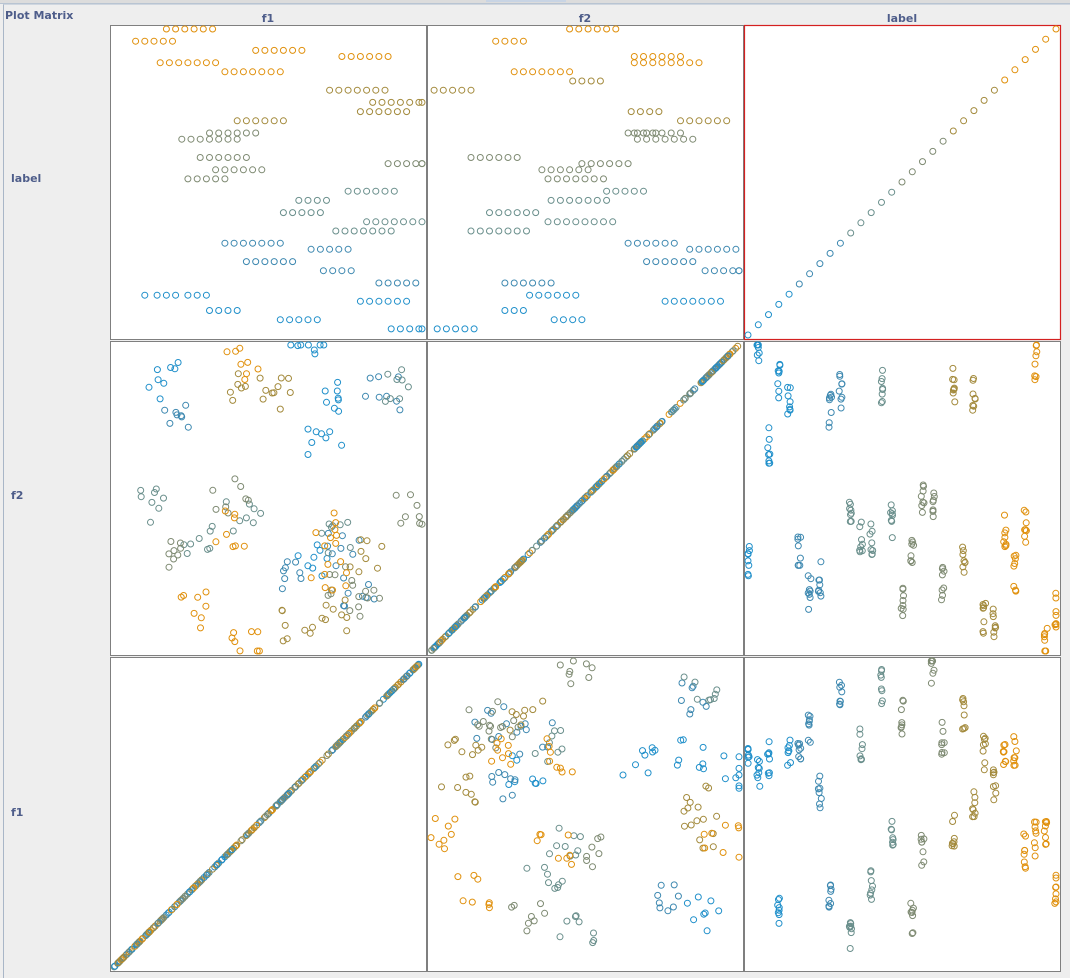  Describe the element at coordinates (902, 182) in the screenshot. I see `panel-label-vs-label` at that location.